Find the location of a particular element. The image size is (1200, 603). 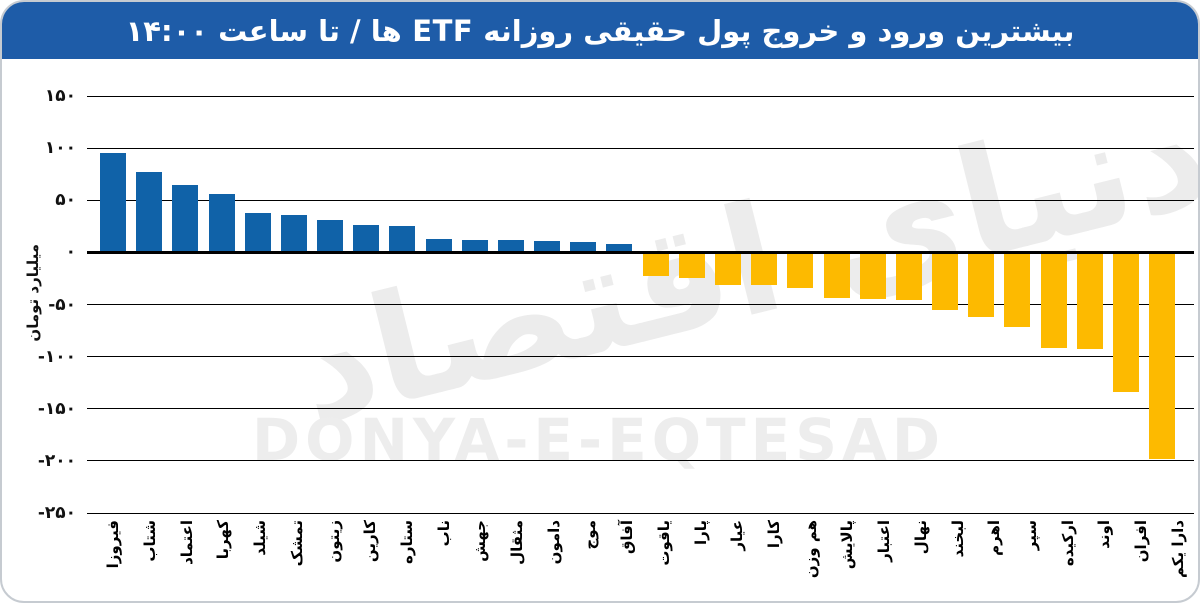

x-tick-label: مثقال is located at coordinates (517, 542).